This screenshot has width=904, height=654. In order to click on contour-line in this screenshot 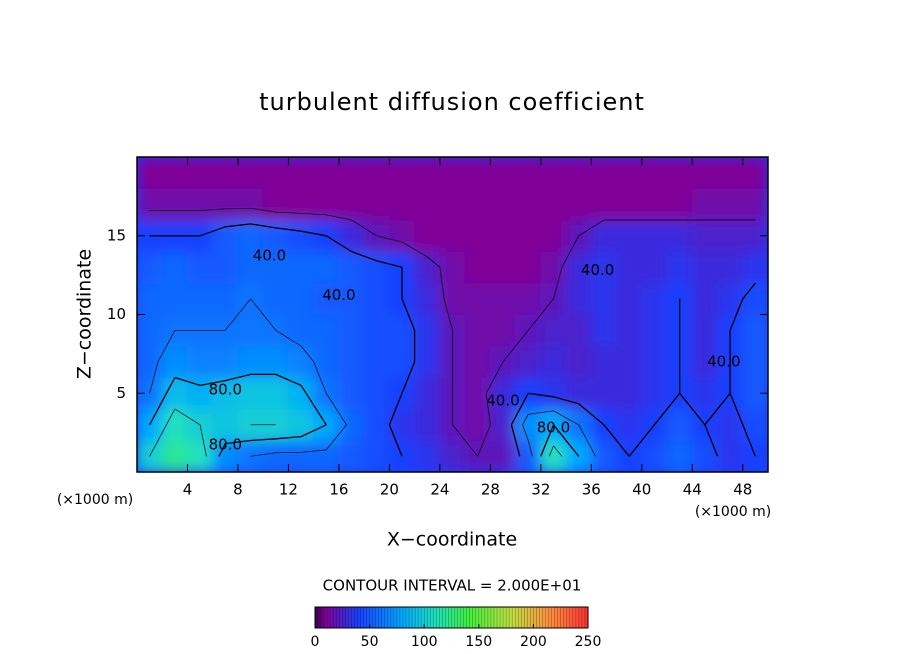, I will do `click(372, 377)`.